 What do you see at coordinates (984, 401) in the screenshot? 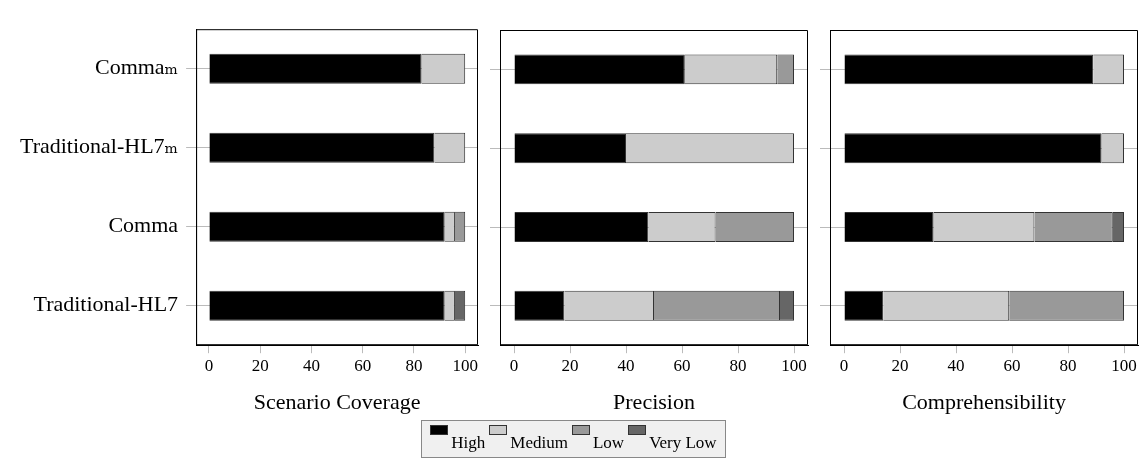
I see `x-axis-title: Comprehensibility` at bounding box center [984, 401].